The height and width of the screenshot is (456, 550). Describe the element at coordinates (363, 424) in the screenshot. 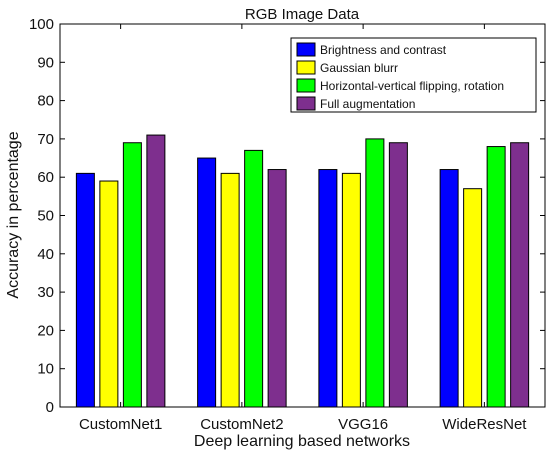

I see `x-tick-label: VGG16` at that location.